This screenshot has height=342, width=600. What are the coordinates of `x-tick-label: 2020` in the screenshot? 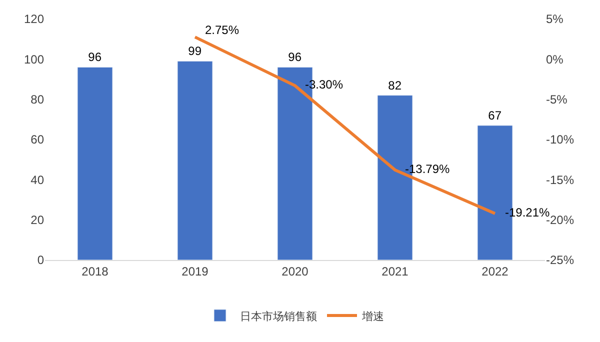 It's located at (295, 271).